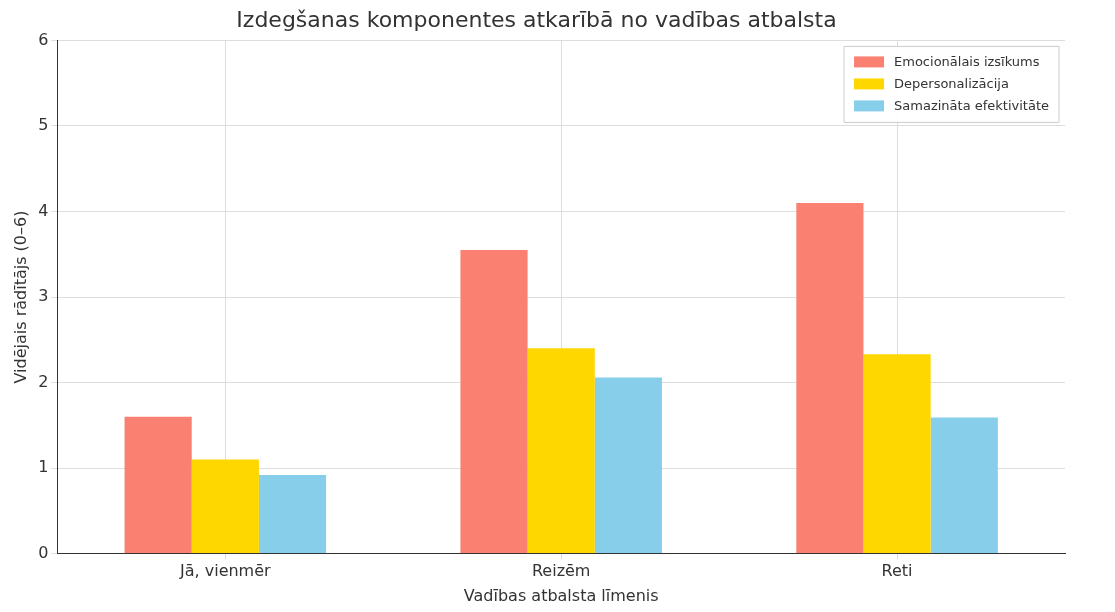 The image size is (1115, 612). I want to click on y-tick-label: 3, so click(43, 296).